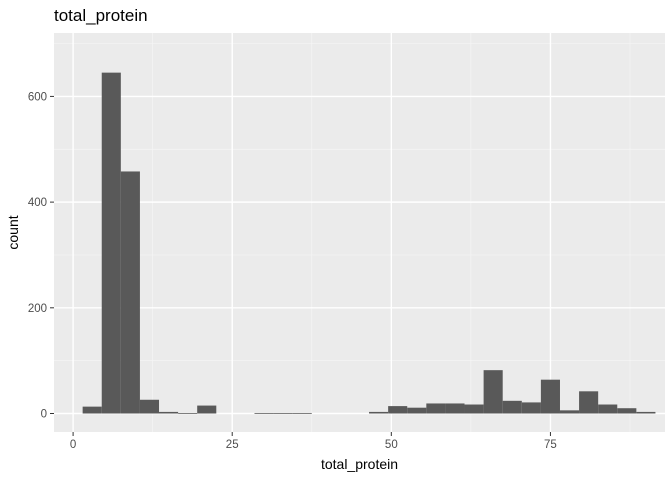 The image size is (672, 480). What do you see at coordinates (313, 441) in the screenshot?
I see `x-axis: 0 25 50 75` at bounding box center [313, 441].